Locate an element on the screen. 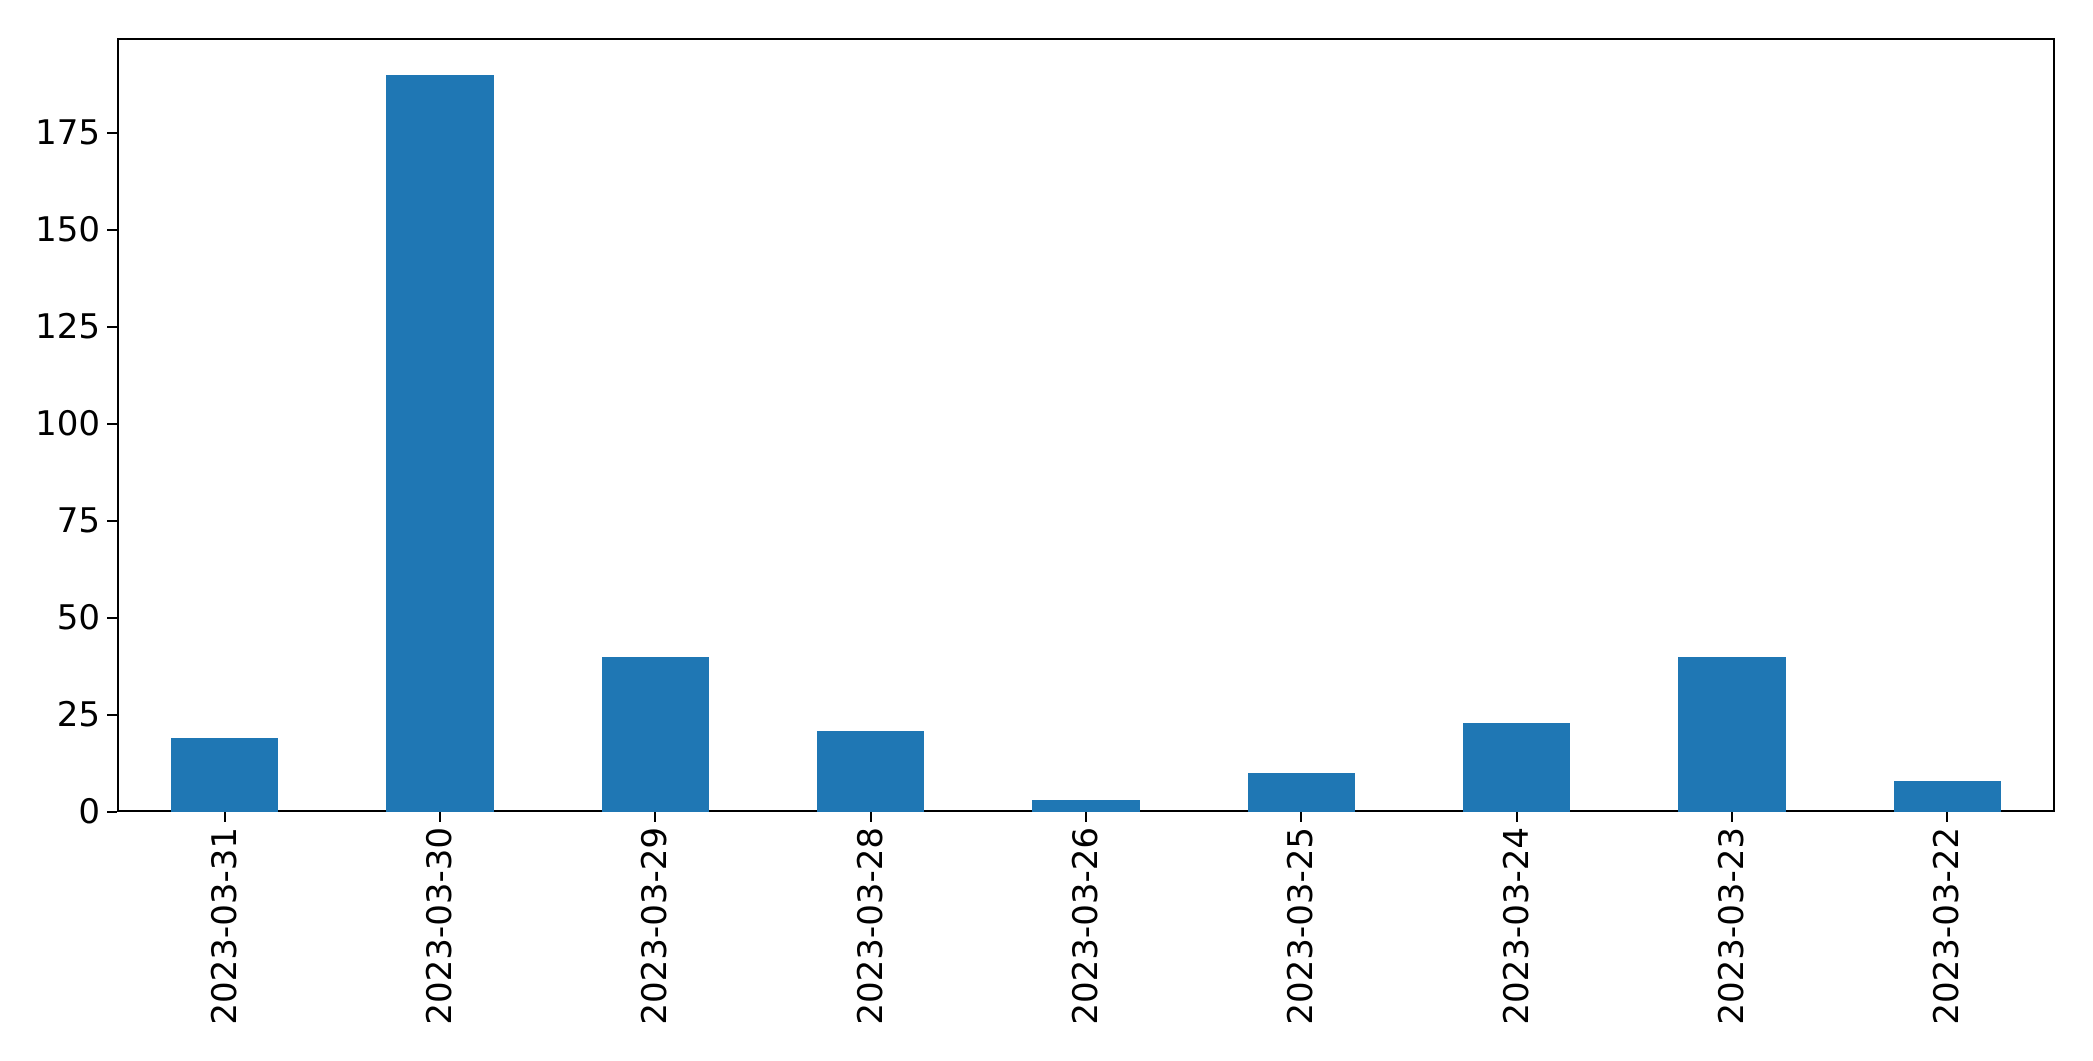 Image resolution: width=2093 pixels, height=1061 pixels. y-tick-label: 50 is located at coordinates (78, 618).